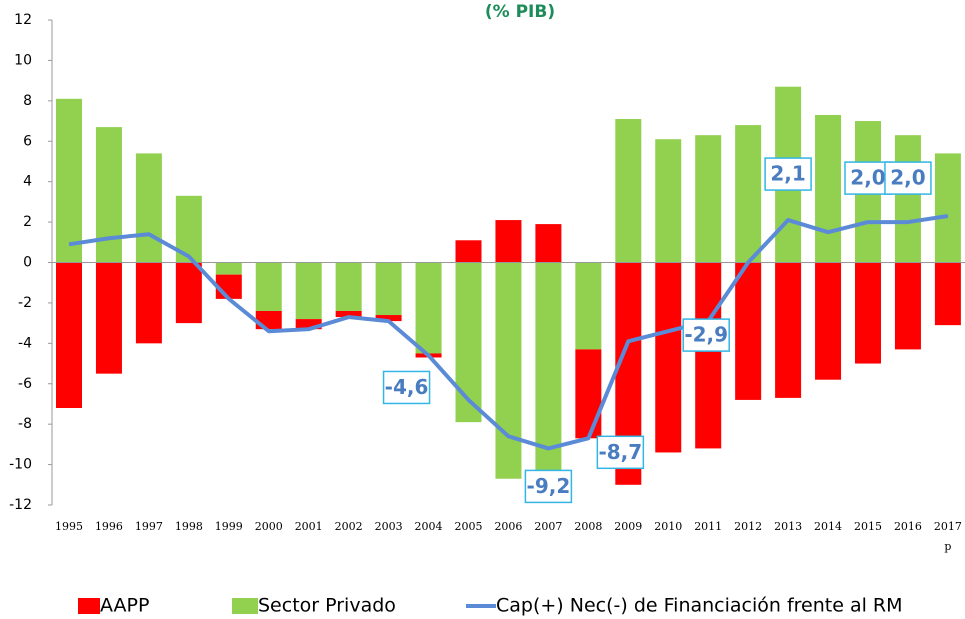  What do you see at coordinates (520, 12) in the screenshot?
I see `chart-title: (% PIB)` at bounding box center [520, 12].